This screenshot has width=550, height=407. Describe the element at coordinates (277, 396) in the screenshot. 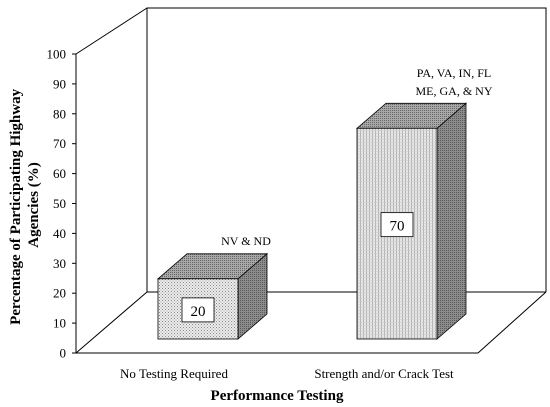

I see `x-axis-title: Performance Testing` at that location.